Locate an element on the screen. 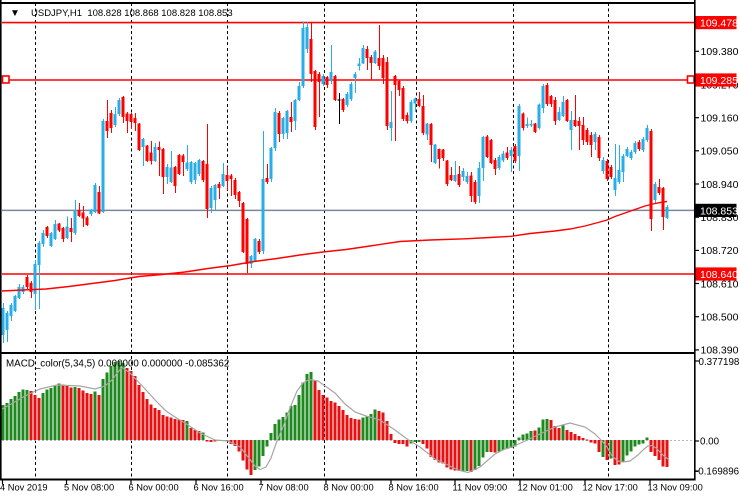 This screenshot has width=740, height=500. svg-text: 5 Nov 08:00 is located at coordinates (89, 488).